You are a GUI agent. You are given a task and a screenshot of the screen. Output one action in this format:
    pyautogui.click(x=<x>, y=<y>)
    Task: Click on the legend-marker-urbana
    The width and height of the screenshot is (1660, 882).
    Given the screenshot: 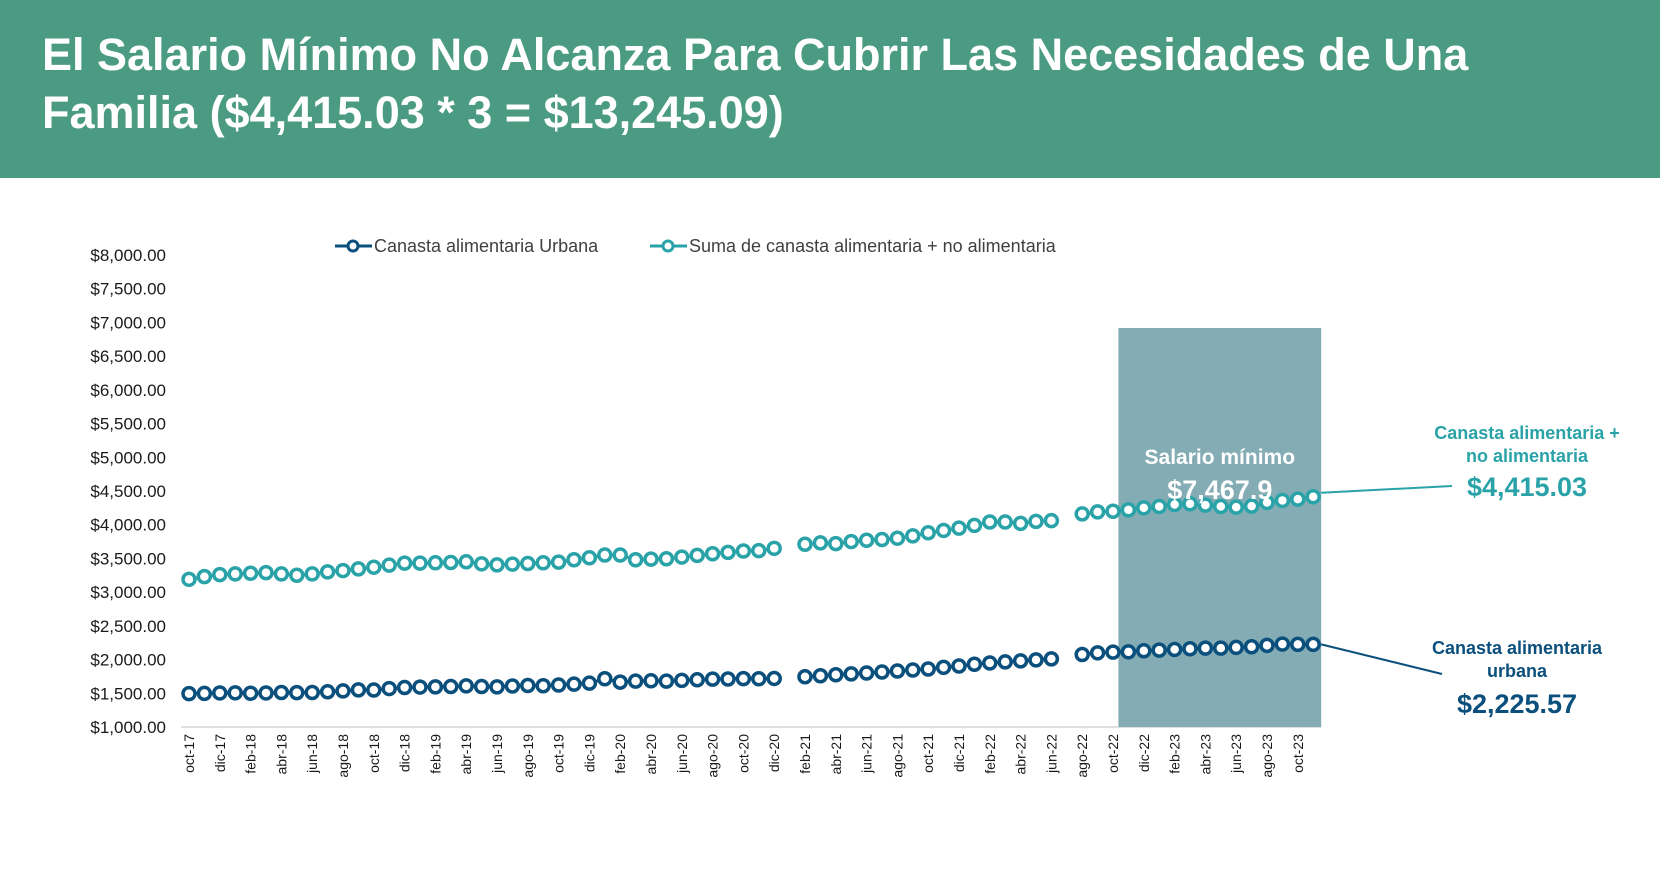 What is the action you would take?
    pyautogui.click(x=353, y=246)
    